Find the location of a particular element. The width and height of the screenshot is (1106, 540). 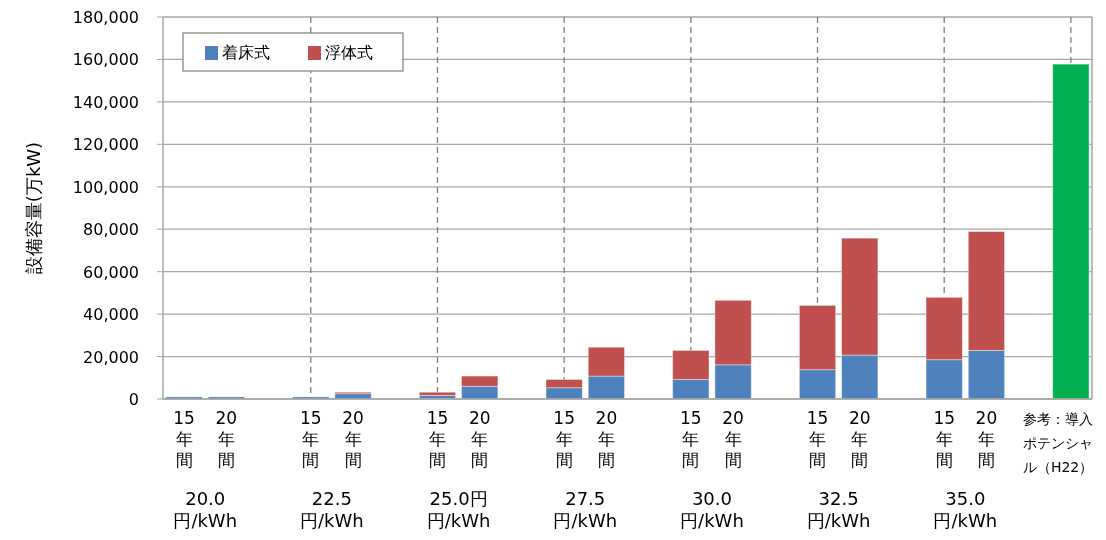

text: 25.0円円/kWh is located at coordinates (458, 509).